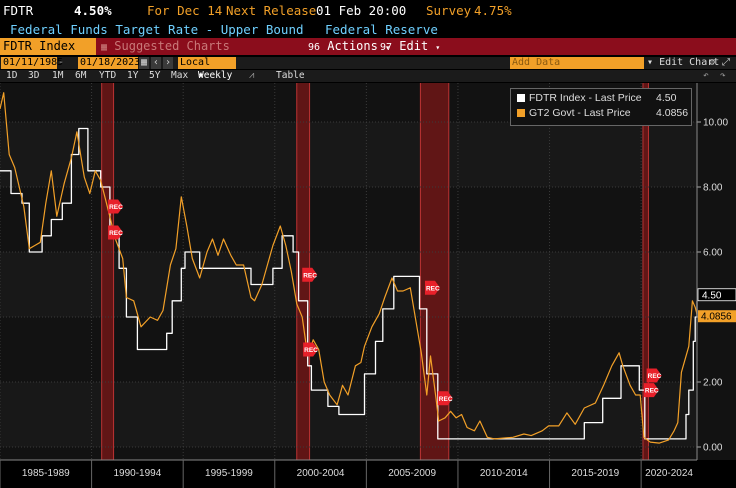 This screenshot has width=736, height=488. Describe the element at coordinates (185, 10) in the screenshot. I see `for-label: For Dec 14` at that location.